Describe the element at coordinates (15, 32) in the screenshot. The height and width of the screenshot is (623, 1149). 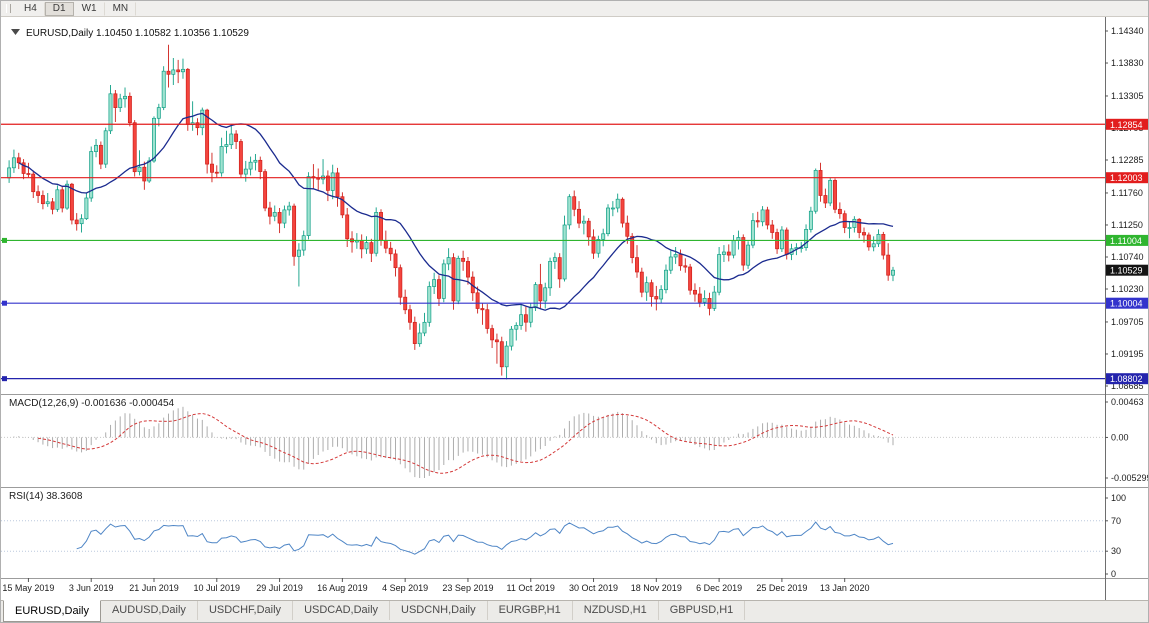
I see `one-click-trading-icon` at that location.